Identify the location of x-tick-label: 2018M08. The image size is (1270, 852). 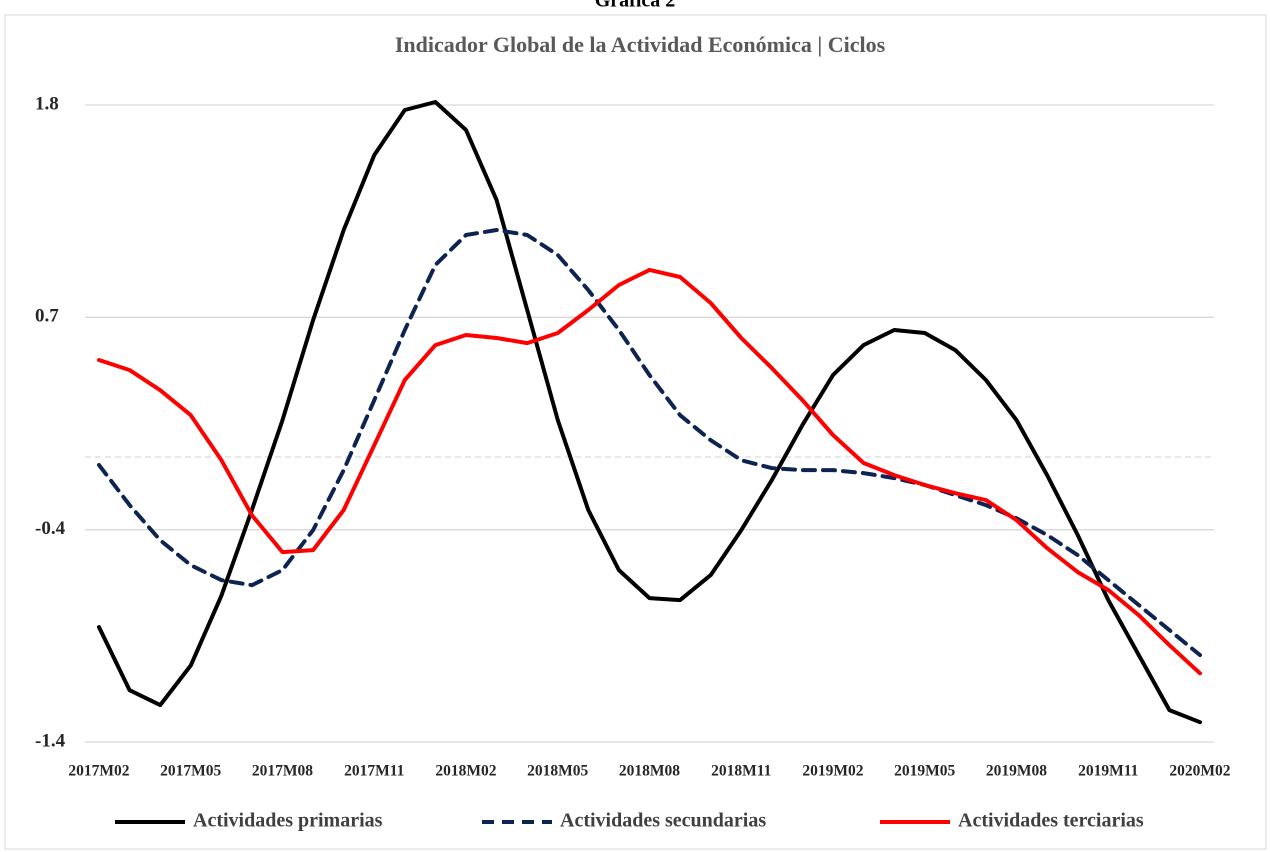
(649, 771).